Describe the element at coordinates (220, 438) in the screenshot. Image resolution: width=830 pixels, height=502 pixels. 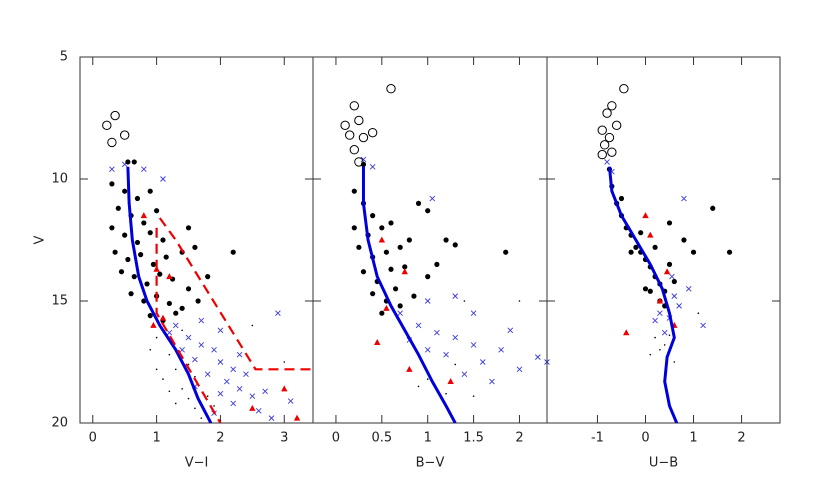
I see `x-tick-label: 2` at that location.